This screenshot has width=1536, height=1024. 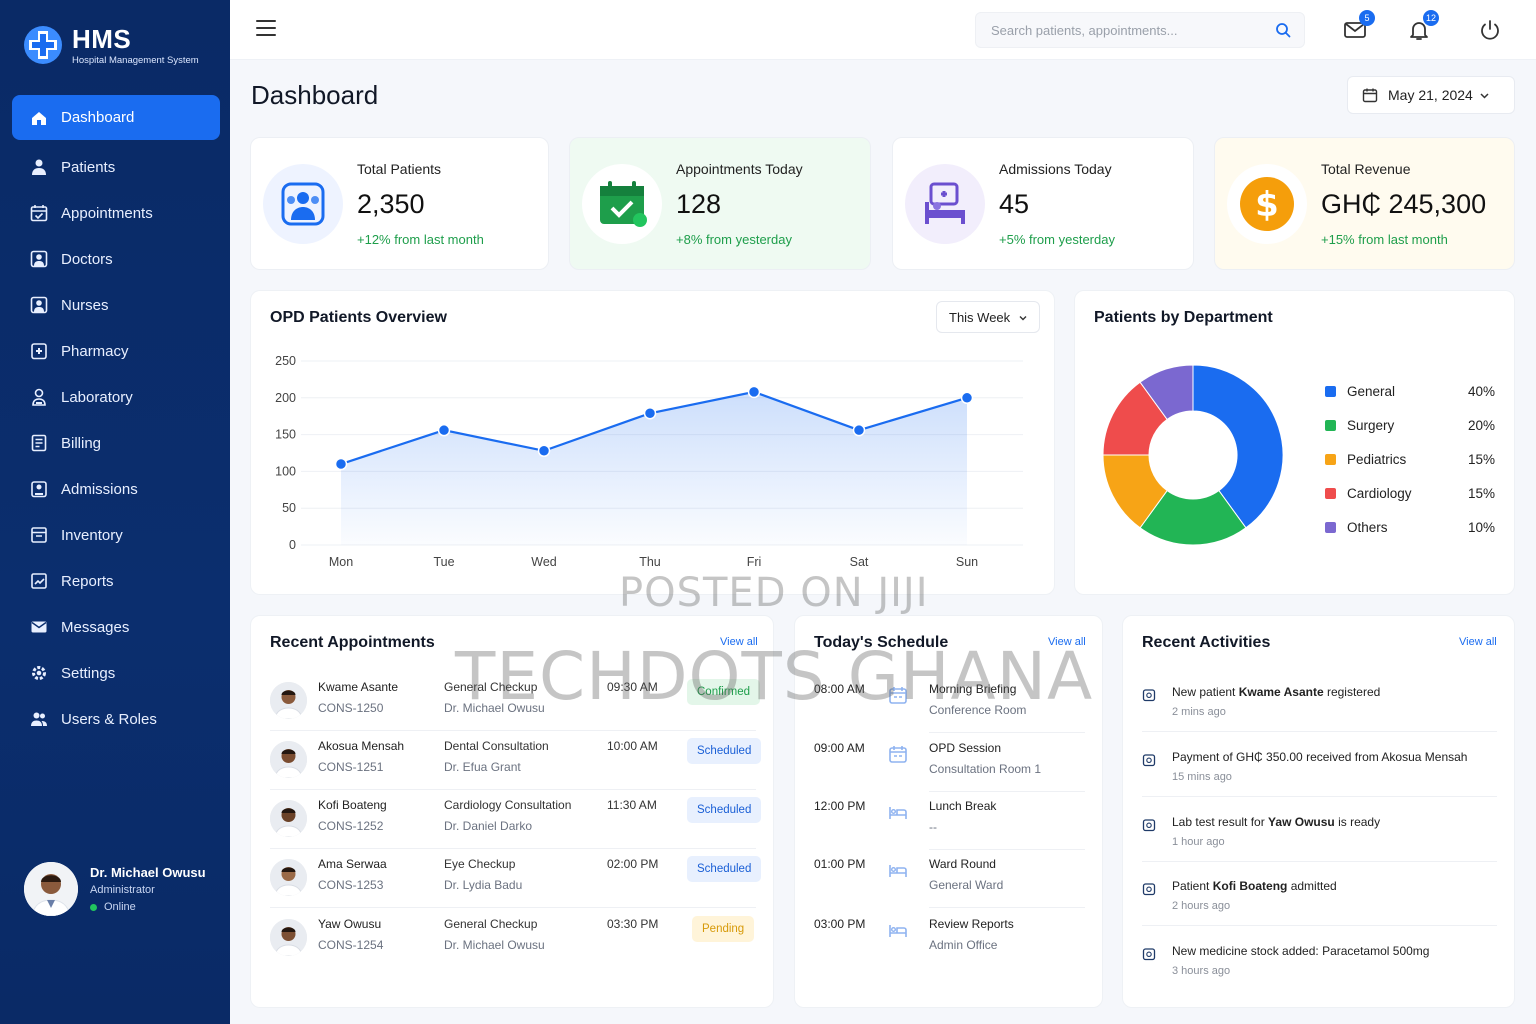 I want to click on schedule-item: 01:00 PM Ward Round General Ward, so click(x=951, y=886).